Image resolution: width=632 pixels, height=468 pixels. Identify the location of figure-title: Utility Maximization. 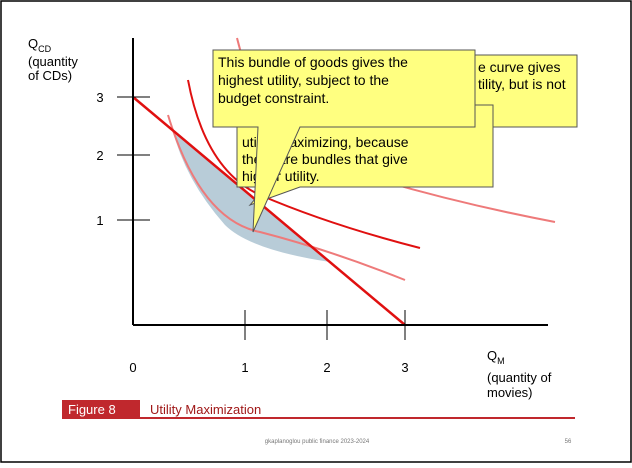
(205, 409).